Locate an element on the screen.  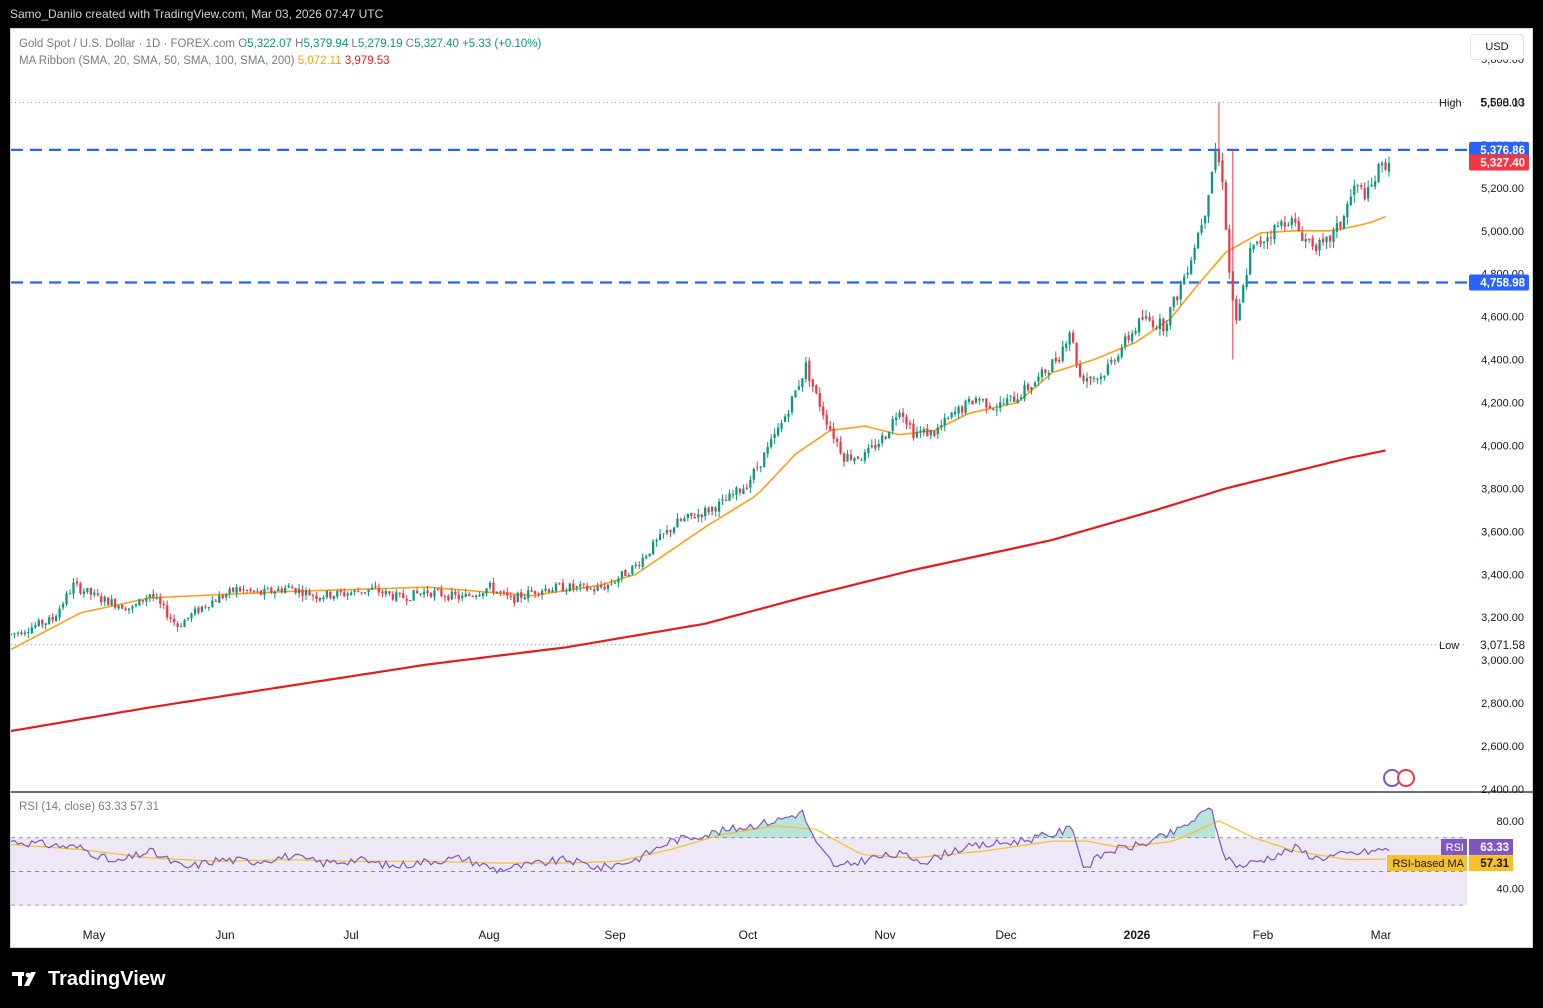
rsi-tick-label: 40.00 is located at coordinates (1510, 889).